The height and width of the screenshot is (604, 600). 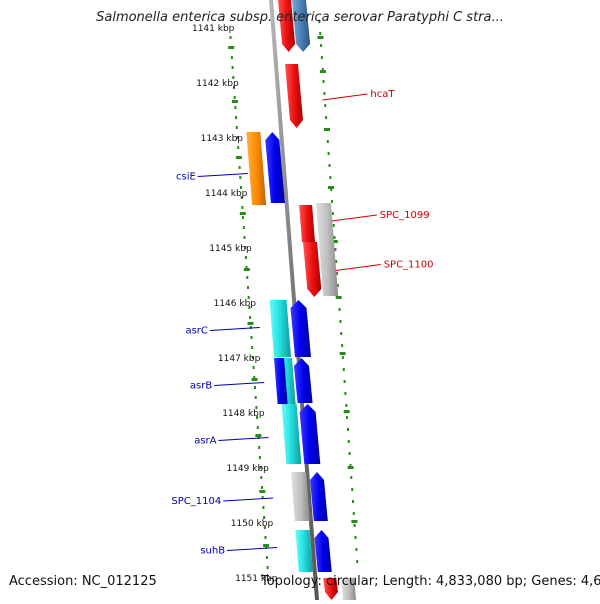 What do you see at coordinates (222, 139) in the screenshot?
I see `scale-label: 1143 kbp` at bounding box center [222, 139].